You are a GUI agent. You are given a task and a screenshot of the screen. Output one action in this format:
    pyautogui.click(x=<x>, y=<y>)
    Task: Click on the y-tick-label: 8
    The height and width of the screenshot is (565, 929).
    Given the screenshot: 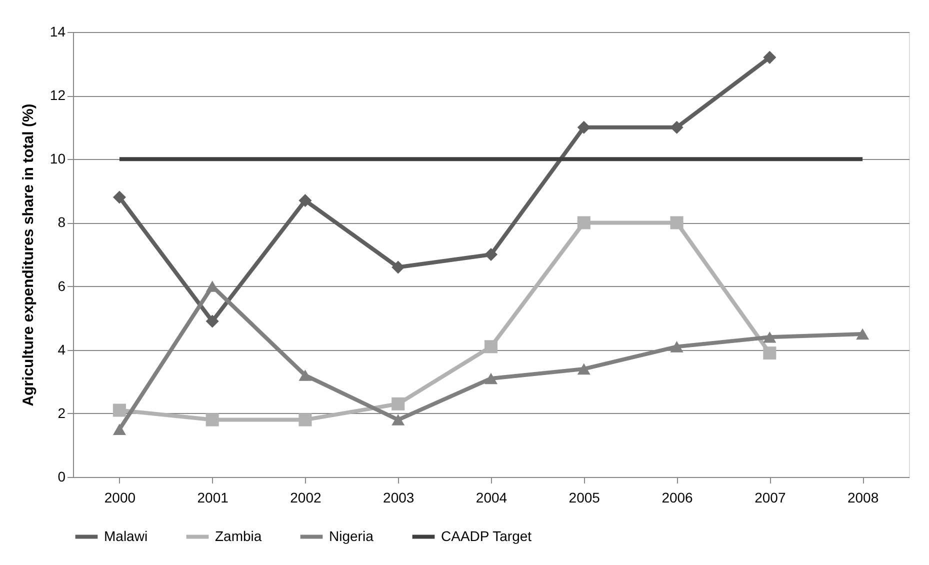 What is the action you would take?
    pyautogui.click(x=62, y=222)
    